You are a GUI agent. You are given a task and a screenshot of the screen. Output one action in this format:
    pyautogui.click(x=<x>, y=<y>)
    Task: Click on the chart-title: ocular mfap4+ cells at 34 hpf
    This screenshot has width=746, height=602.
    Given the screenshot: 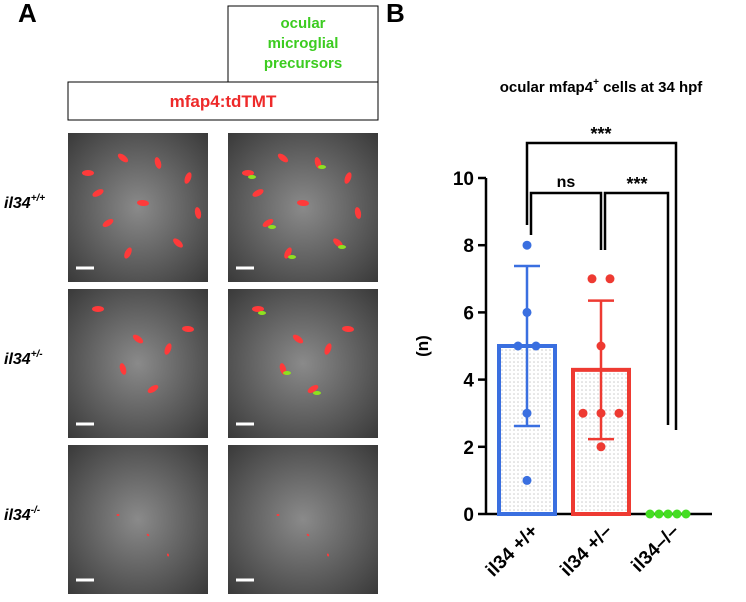 What is the action you would take?
    pyautogui.click(x=602, y=86)
    